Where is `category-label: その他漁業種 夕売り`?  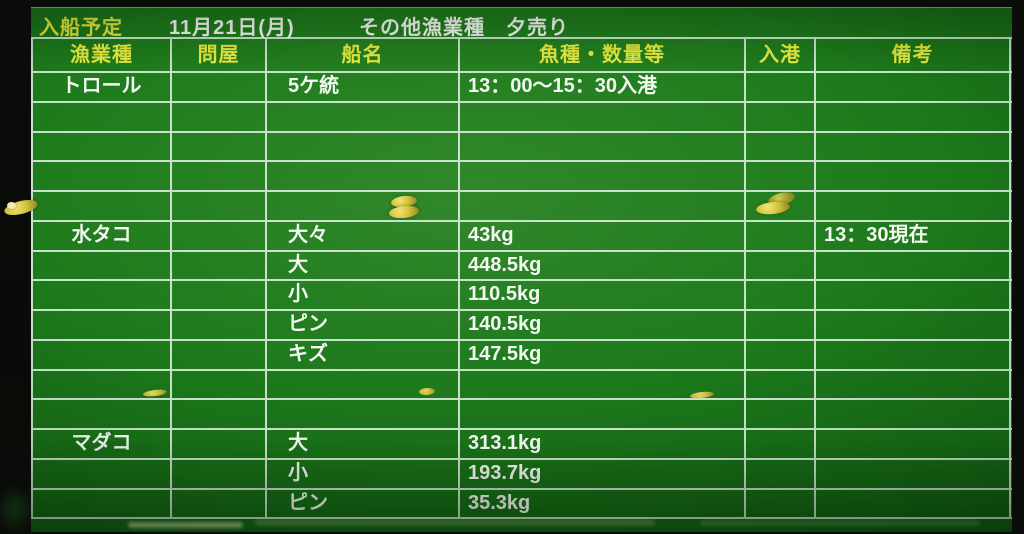
category-label: その他漁業種 夕売り is located at coordinates (464, 28).